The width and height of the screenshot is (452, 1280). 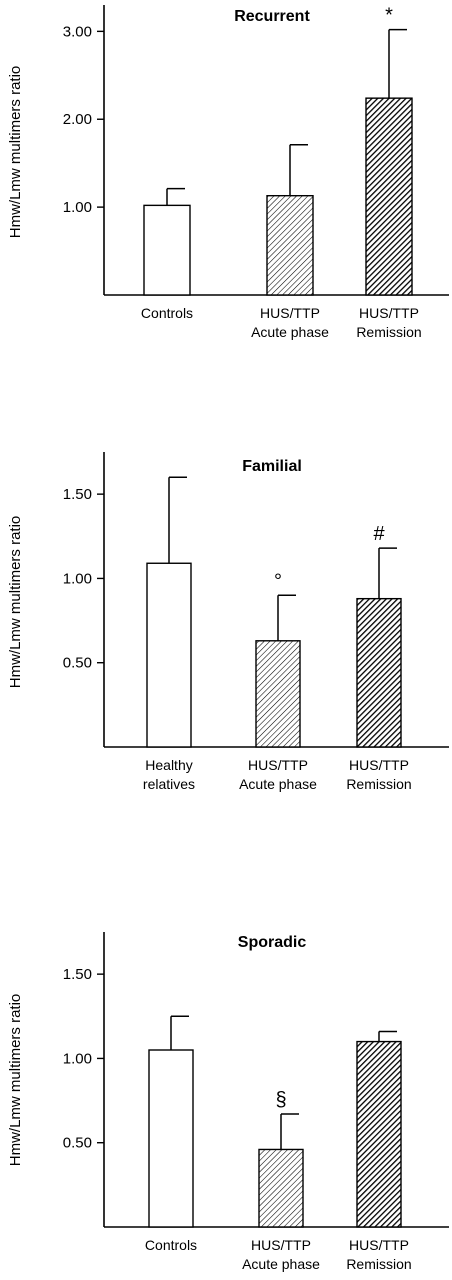 What do you see at coordinates (77, 119) in the screenshot?
I see `y-tick-label: 2.00` at bounding box center [77, 119].